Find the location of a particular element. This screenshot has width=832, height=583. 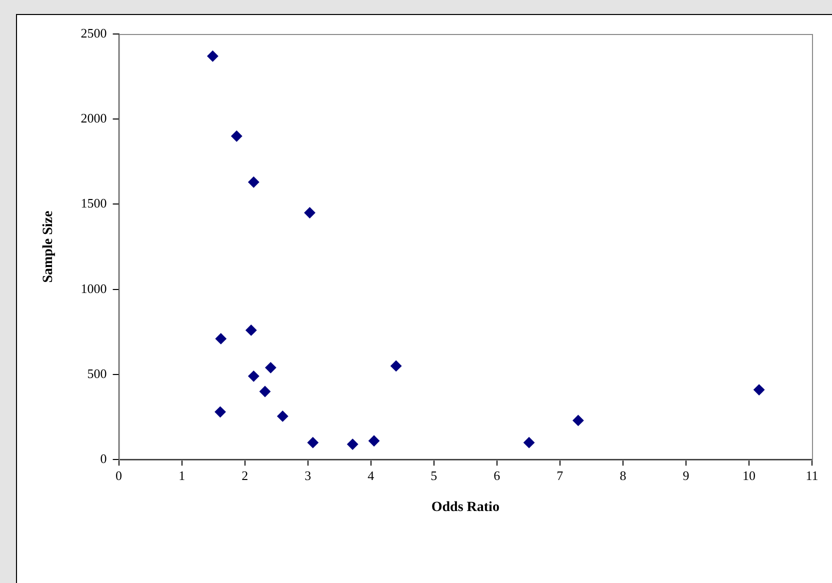

x-tick-label: 8 is located at coordinates (623, 475).